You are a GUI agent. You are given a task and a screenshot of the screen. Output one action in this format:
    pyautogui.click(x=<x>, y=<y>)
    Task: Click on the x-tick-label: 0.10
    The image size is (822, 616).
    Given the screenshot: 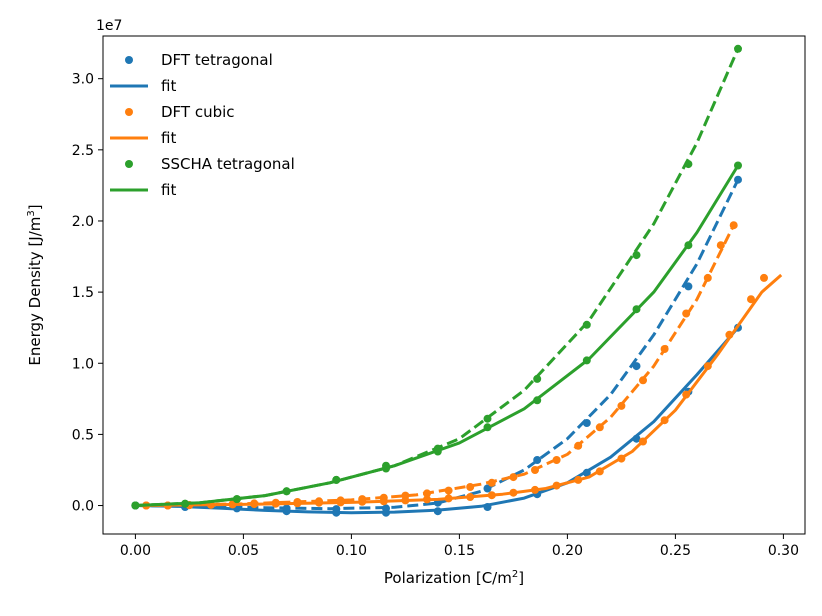 What is the action you would take?
    pyautogui.click(x=351, y=551)
    